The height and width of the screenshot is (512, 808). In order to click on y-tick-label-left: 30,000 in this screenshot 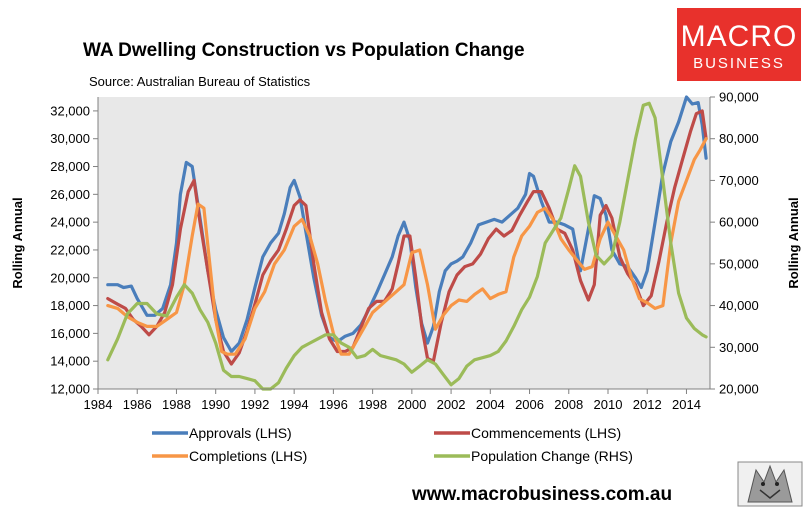, I will do `click(70, 138)`.